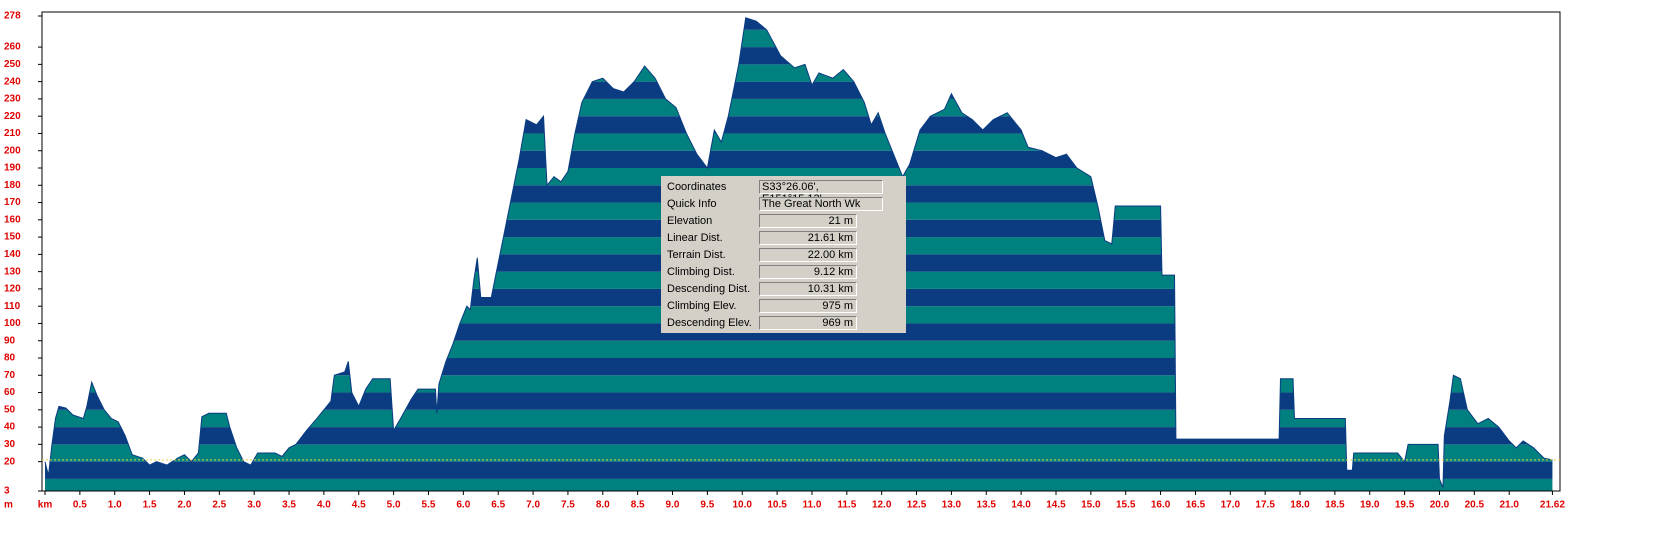 The height and width of the screenshot is (543, 1663). What do you see at coordinates (394, 505) in the screenshot?
I see `x-tick-label: 5.0` at bounding box center [394, 505].